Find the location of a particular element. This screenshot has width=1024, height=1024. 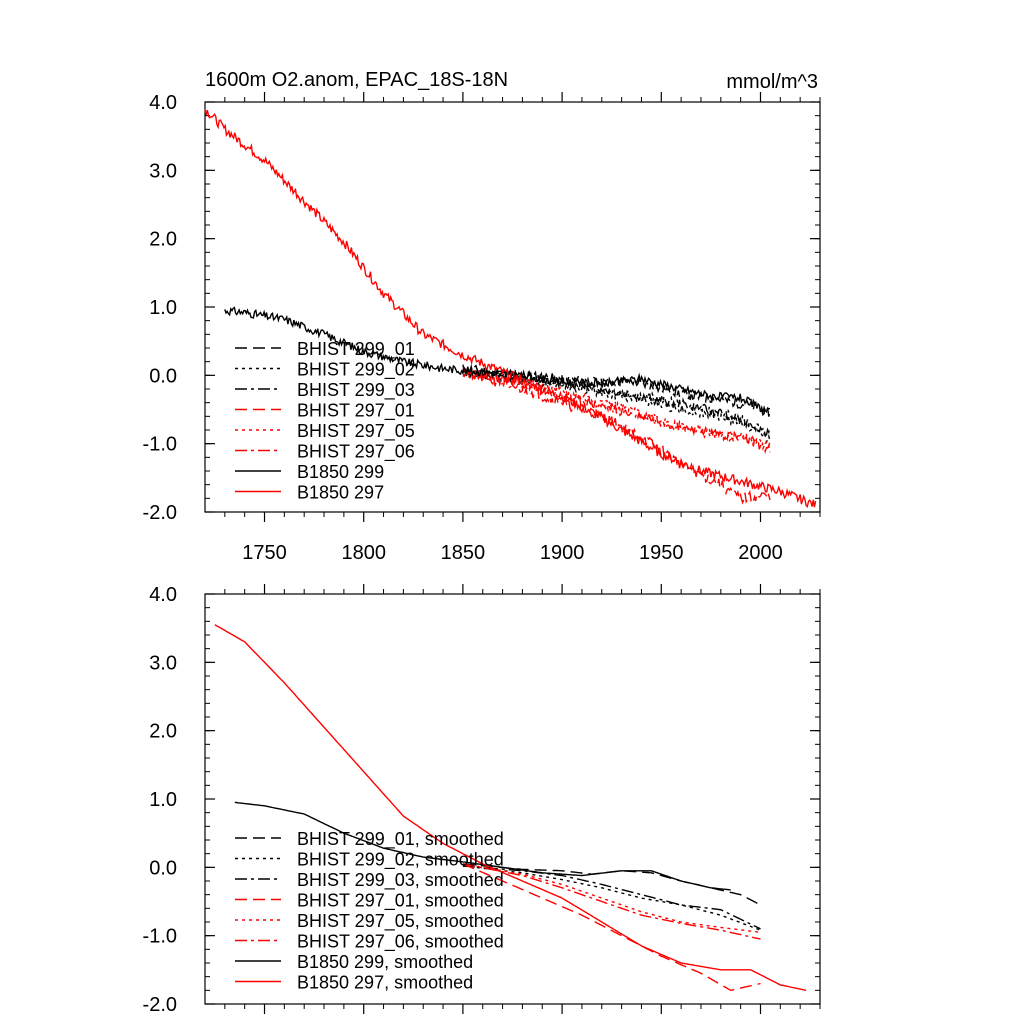

legend-label: BHIST 297_06, smoothed is located at coordinates (400, 942).